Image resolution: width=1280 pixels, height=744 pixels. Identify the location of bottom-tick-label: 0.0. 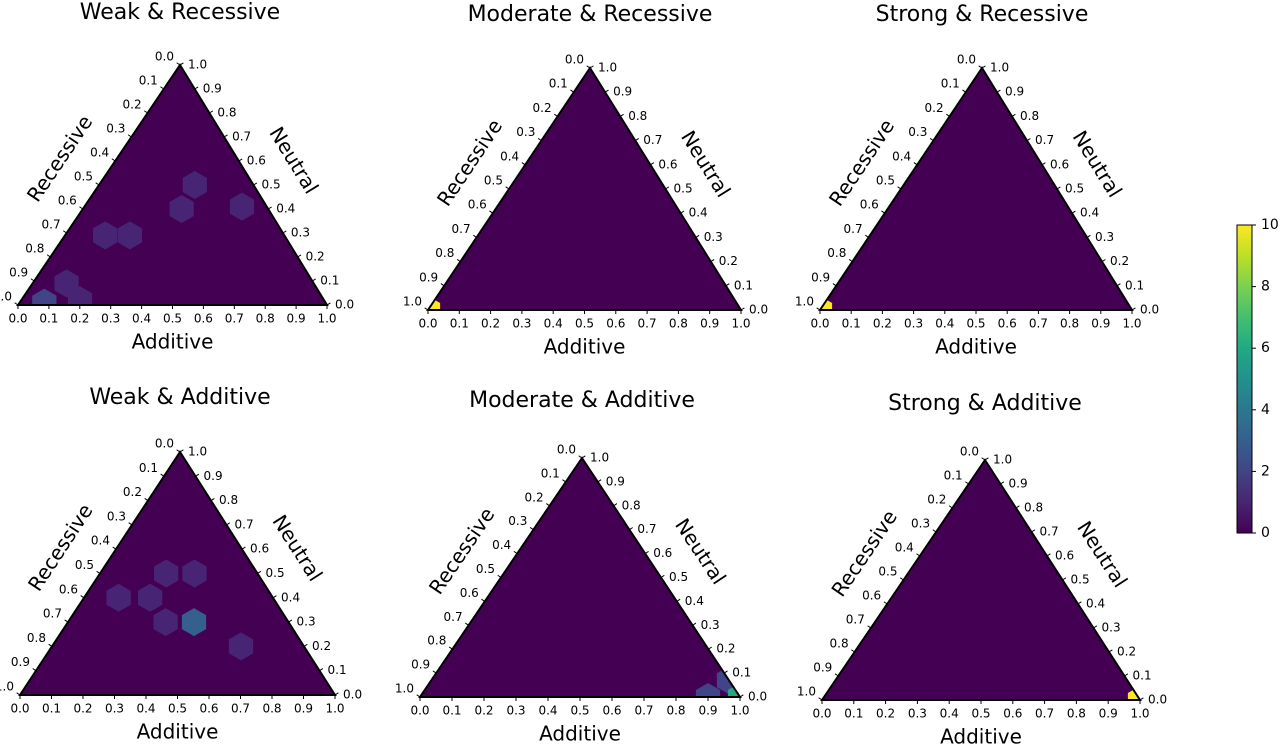
(419, 711).